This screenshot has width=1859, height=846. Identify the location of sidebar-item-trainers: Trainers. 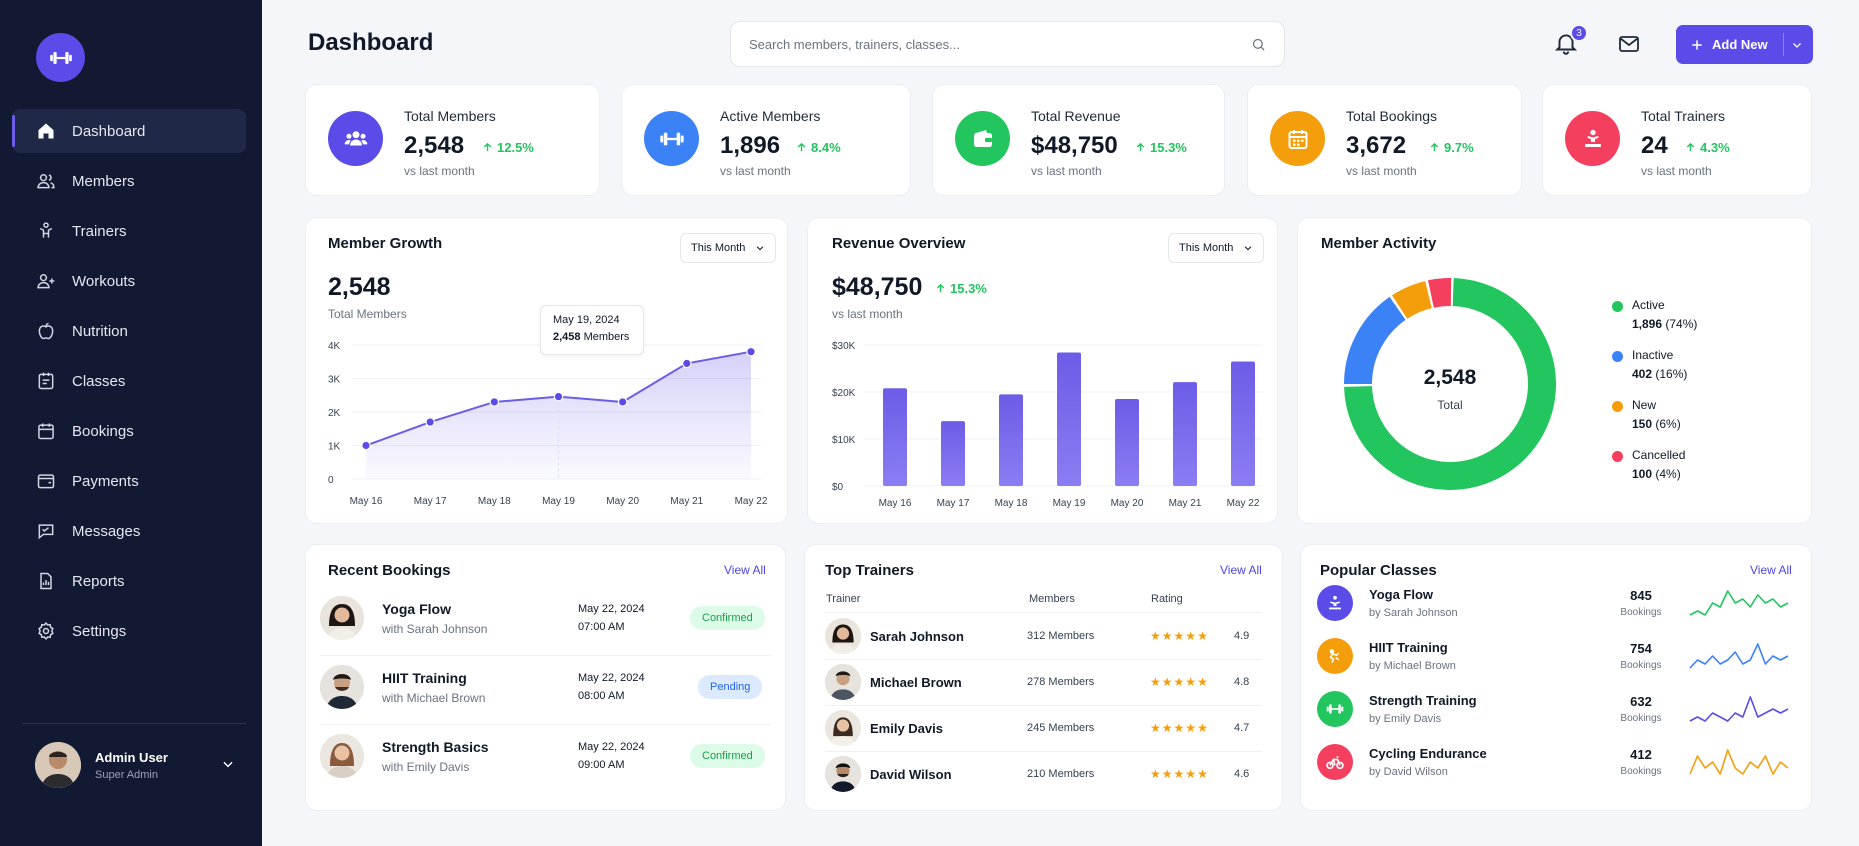
(129, 231).